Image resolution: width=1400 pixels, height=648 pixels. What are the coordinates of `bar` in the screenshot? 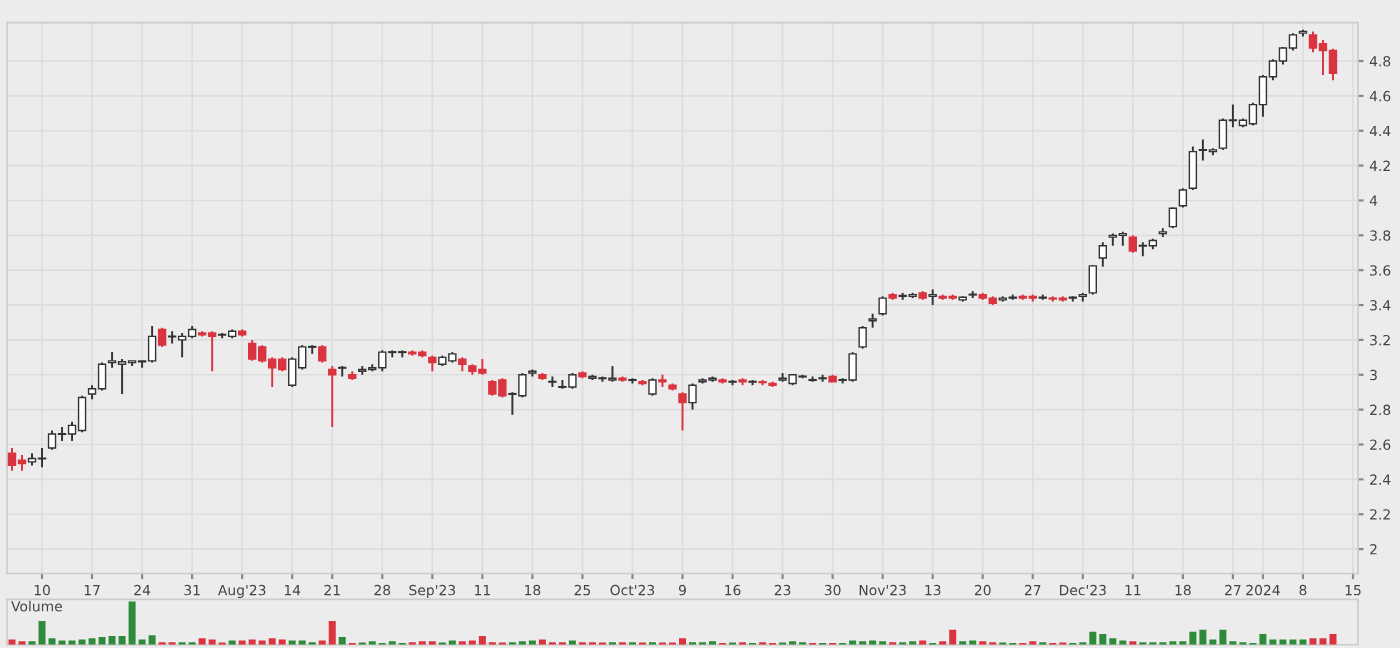 It's located at (342, 640).